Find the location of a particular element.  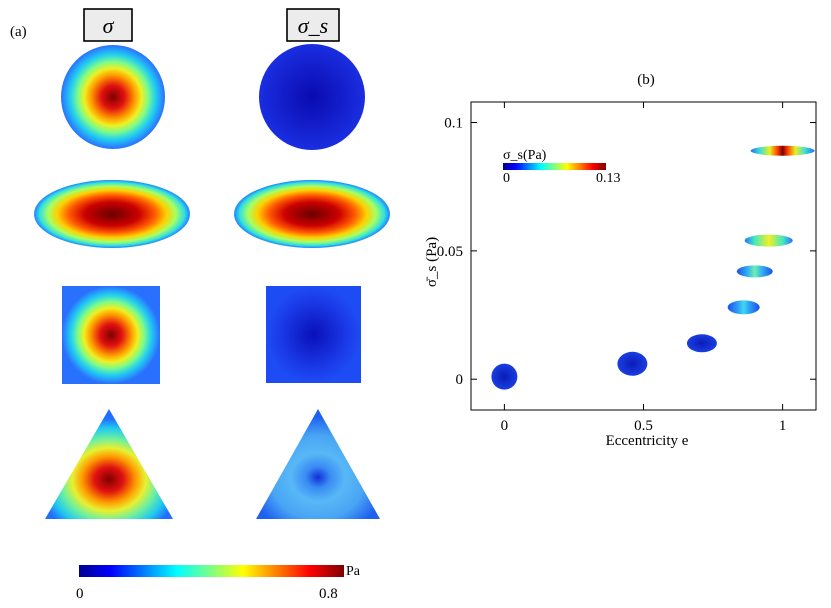

circle-sigma-map is located at coordinates (113, 97).